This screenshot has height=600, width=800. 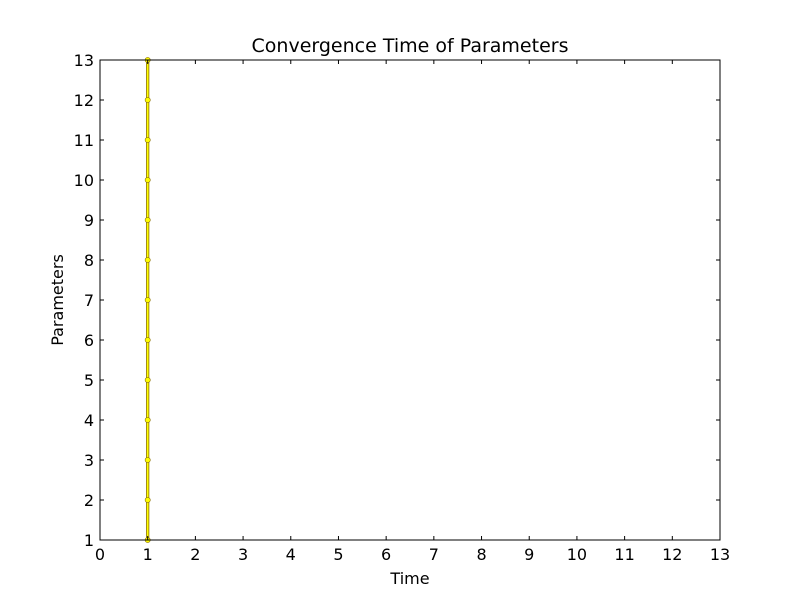 I want to click on y-tick-label: 8, so click(x=89, y=260).